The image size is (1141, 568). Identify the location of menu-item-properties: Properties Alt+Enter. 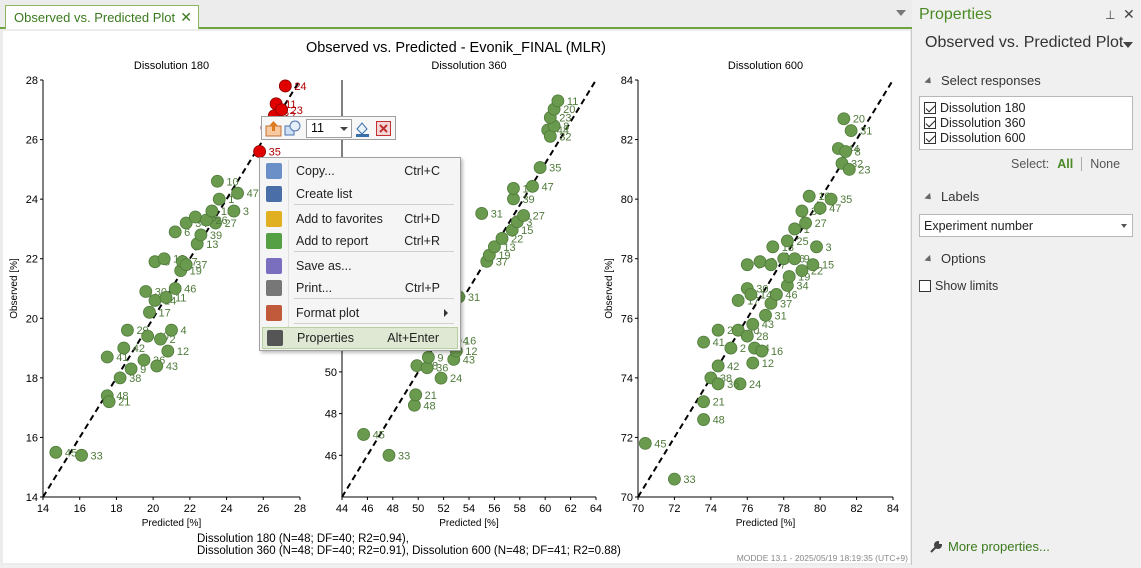
(360, 338).